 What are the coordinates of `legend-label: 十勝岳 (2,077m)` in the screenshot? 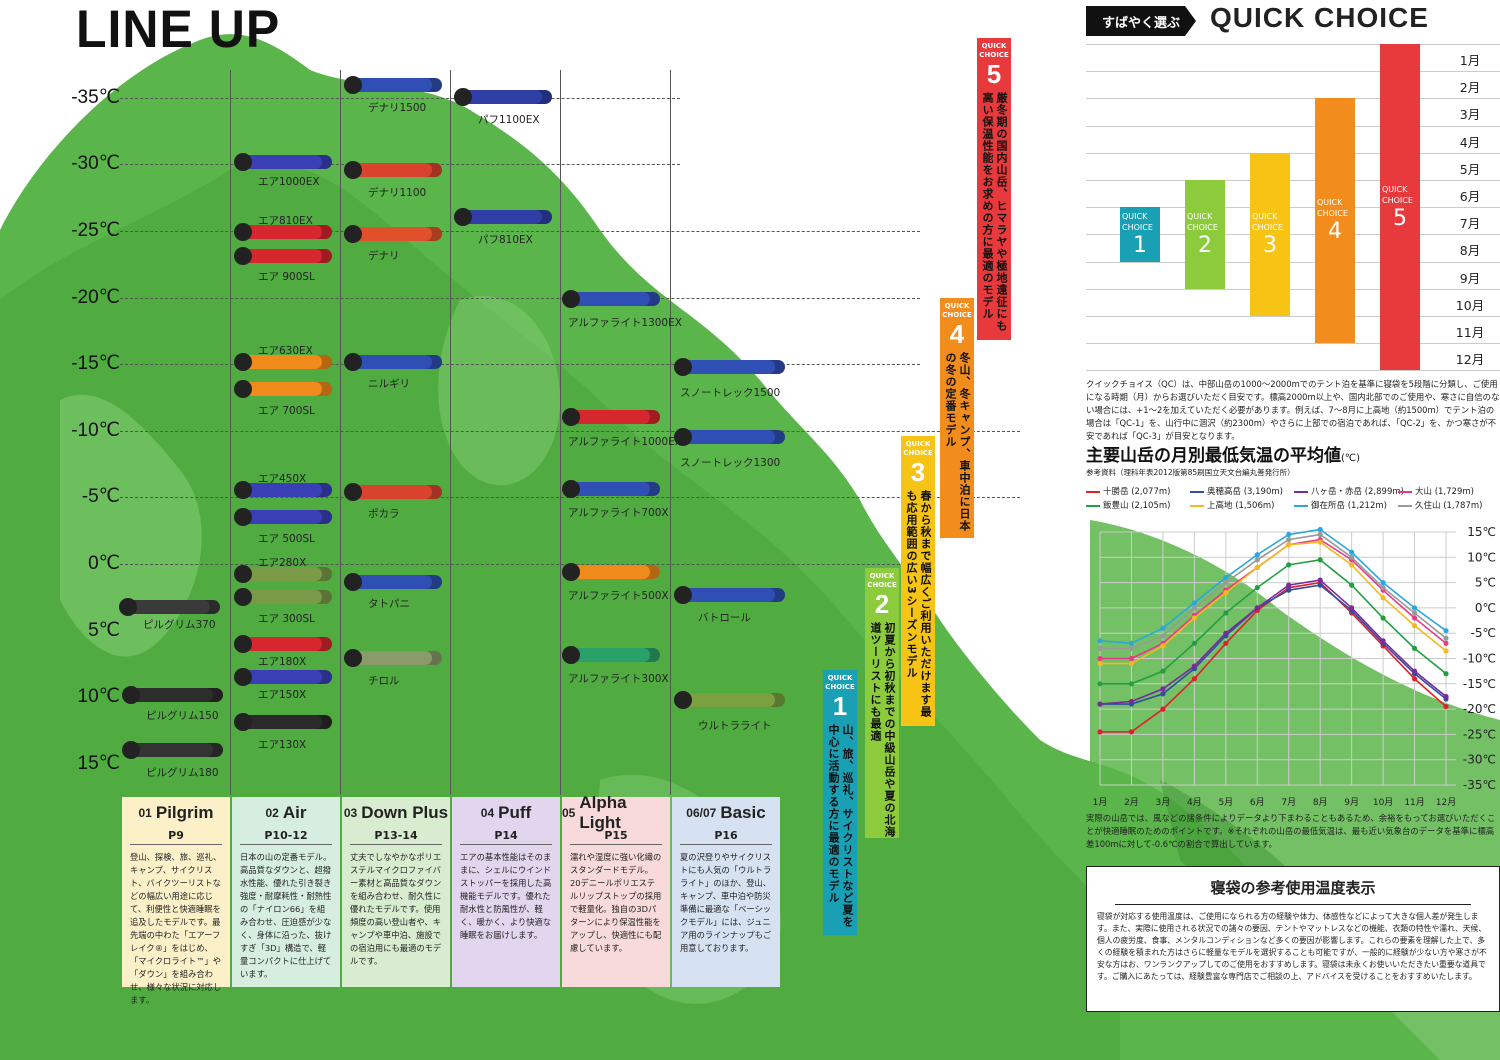 It's located at (1137, 492).